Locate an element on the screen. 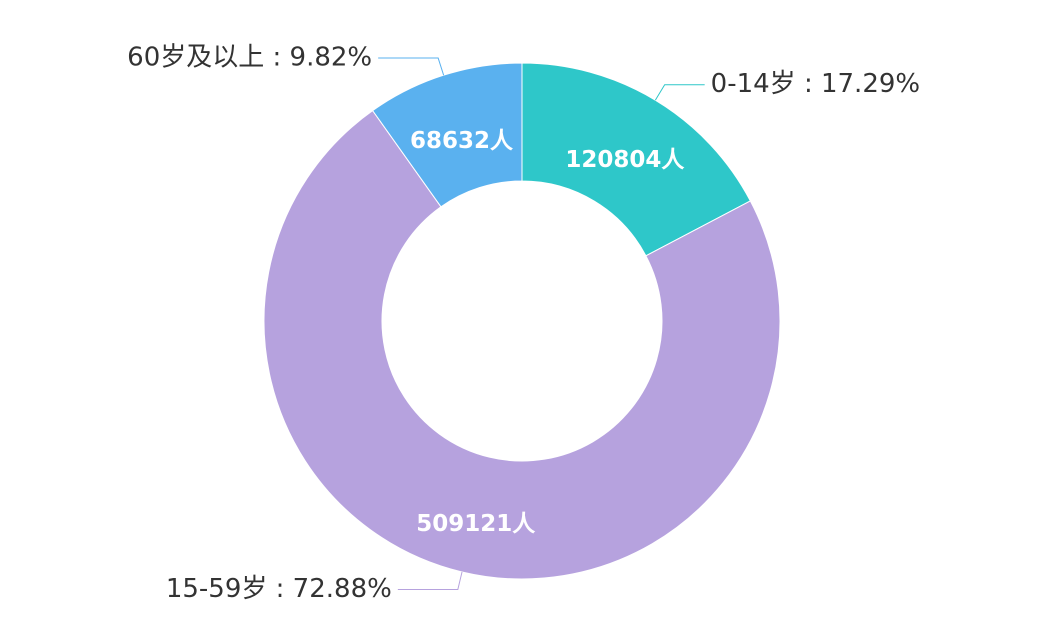 The width and height of the screenshot is (1038, 644). slice-label: 0-14岁 : 17.29% is located at coordinates (815, 84).